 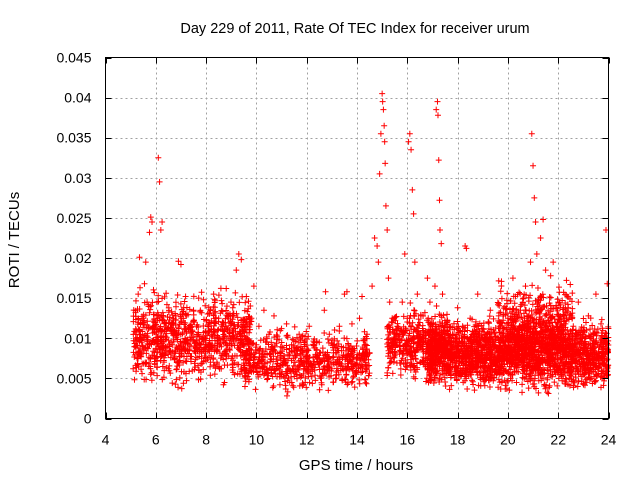 I want to click on x-tick-label: 16, so click(x=408, y=440).